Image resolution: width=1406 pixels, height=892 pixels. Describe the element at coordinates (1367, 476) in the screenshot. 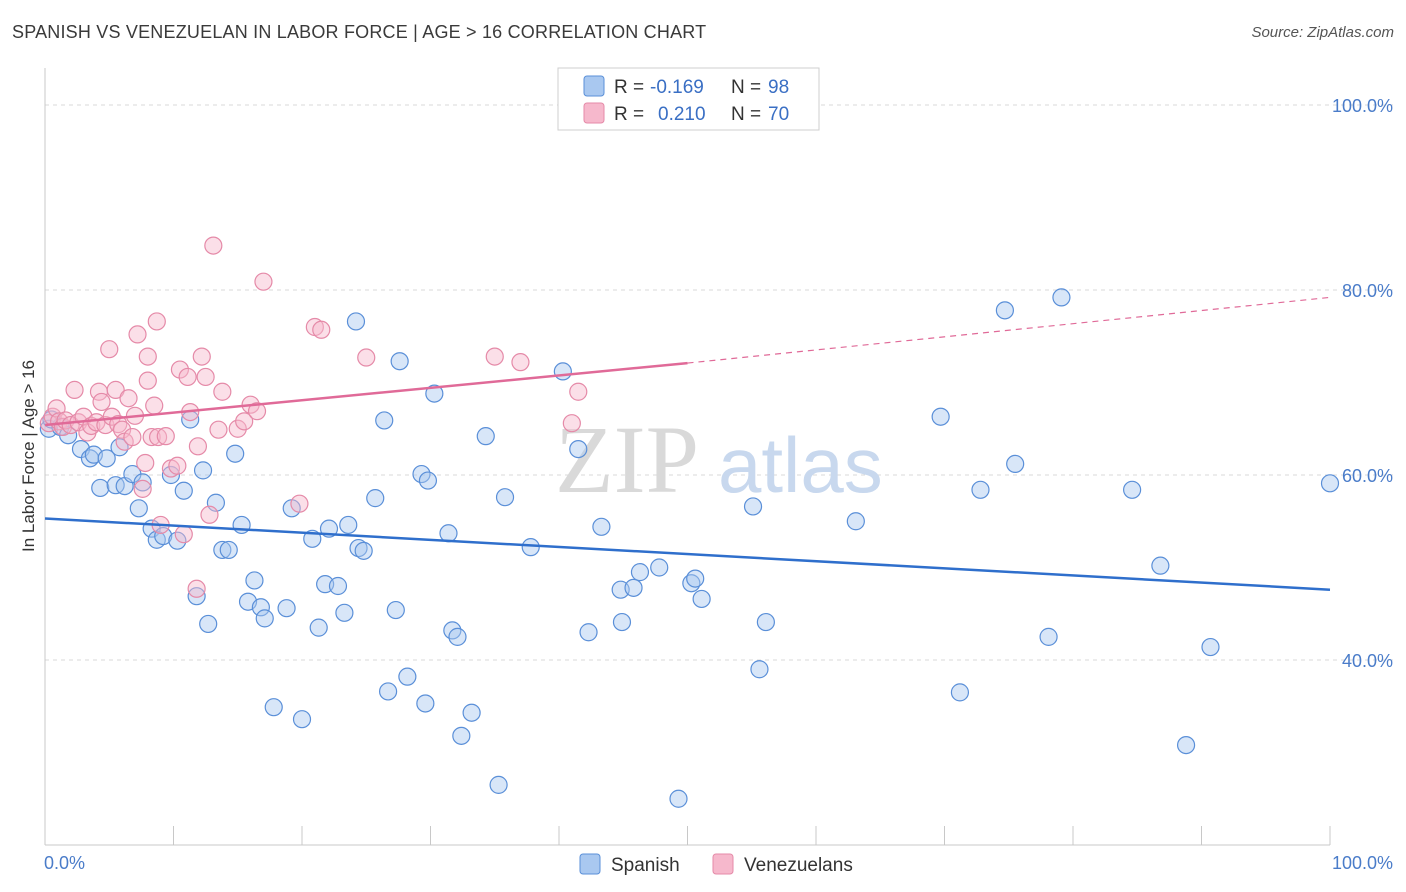

I see `y-tick-label-1: 60.0%` at that location.